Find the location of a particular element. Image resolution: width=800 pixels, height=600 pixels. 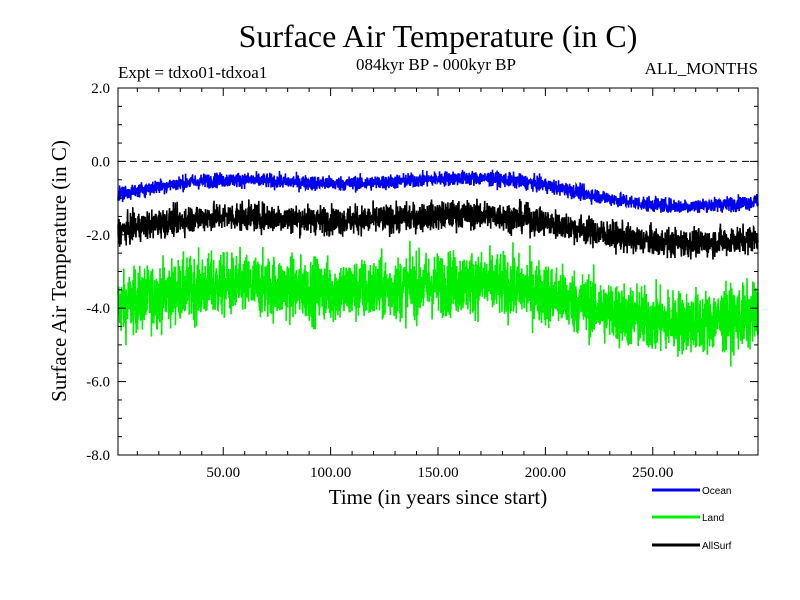

chart-subtitle: 084kyr BP - 000kyr BP is located at coordinates (436, 64).